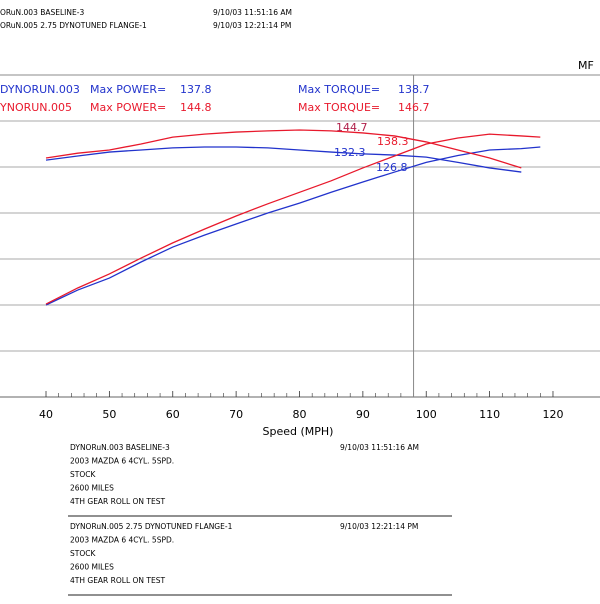  Describe the element at coordinates (173, 414) in the screenshot. I see `x-tick-label: 60` at that location.